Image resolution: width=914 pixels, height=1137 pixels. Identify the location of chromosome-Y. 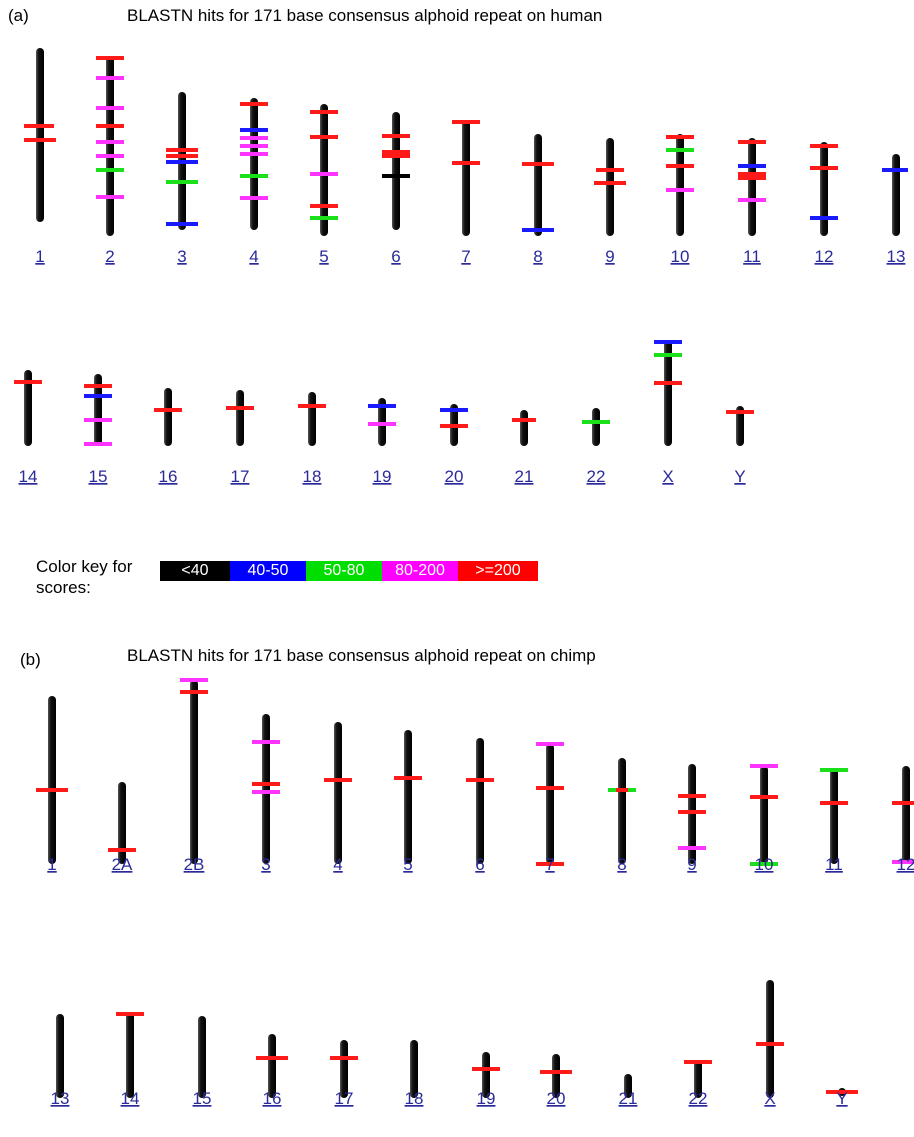
(740, 426).